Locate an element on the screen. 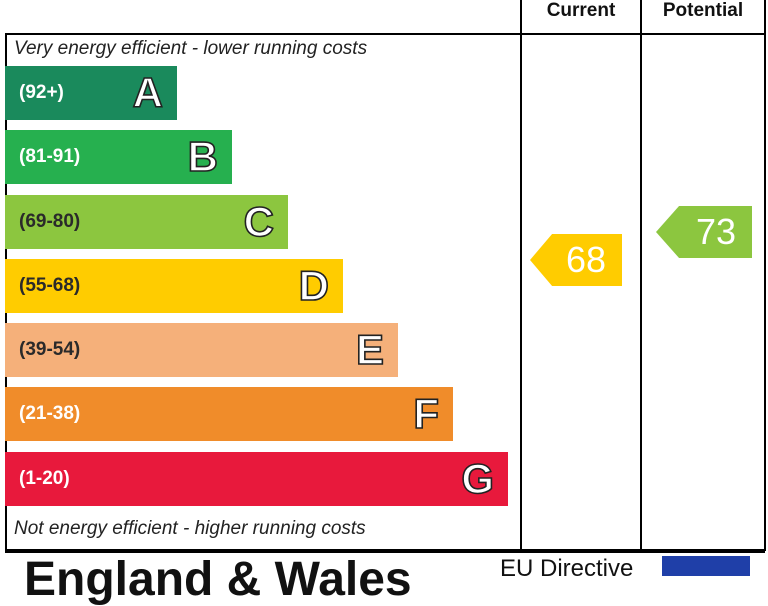 The width and height of the screenshot is (768, 606). band-c: (69-80) C is located at coordinates (146, 222).